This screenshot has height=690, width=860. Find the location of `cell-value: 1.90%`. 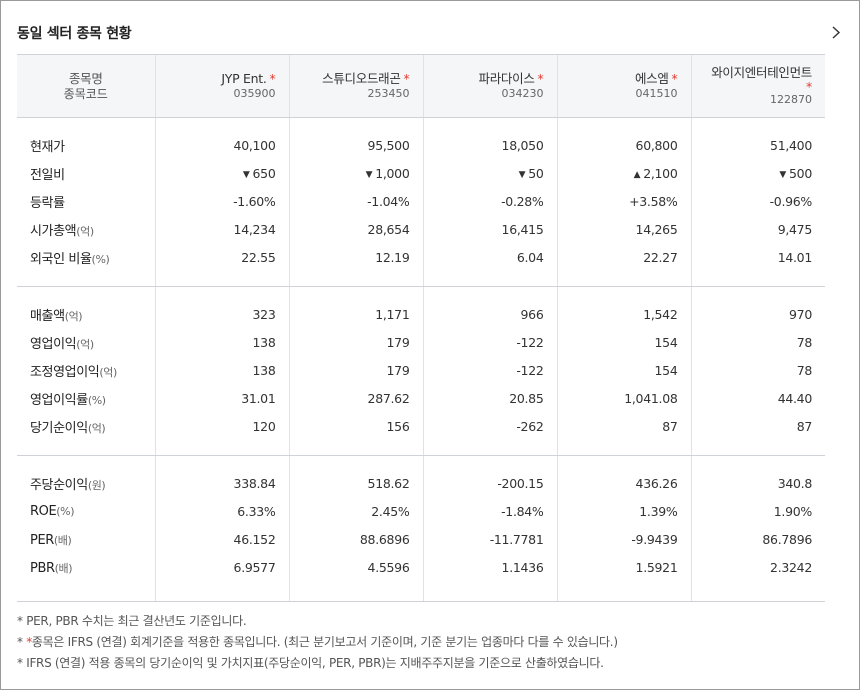

cell-value: 1.90% is located at coordinates (757, 511).